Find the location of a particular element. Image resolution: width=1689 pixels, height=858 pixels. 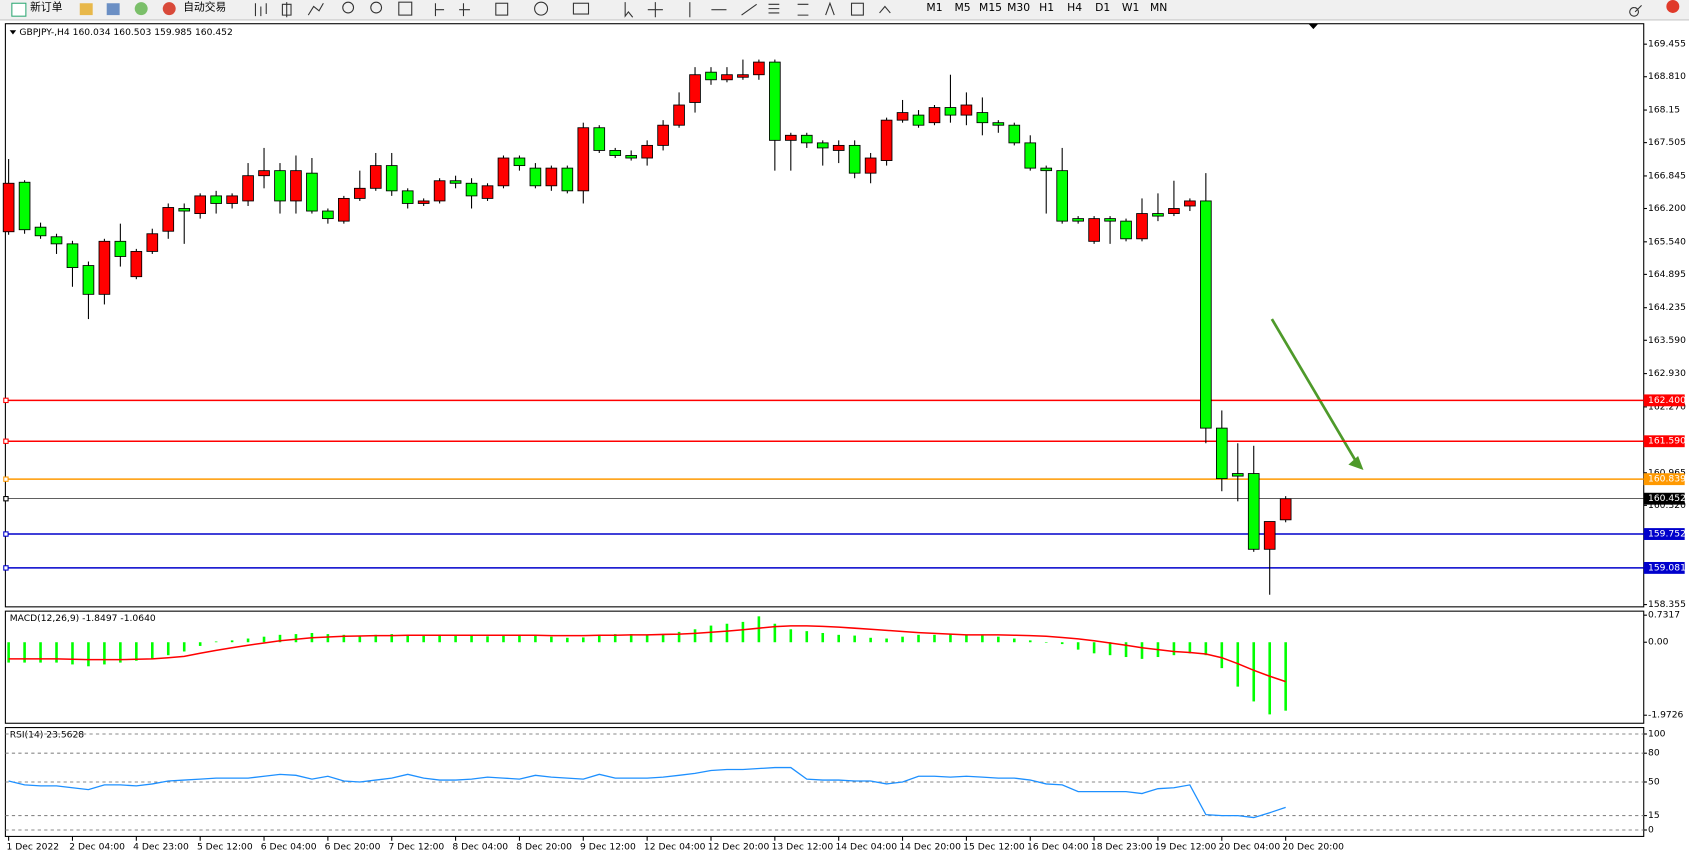

tile-icon is located at coordinates (405, 8).